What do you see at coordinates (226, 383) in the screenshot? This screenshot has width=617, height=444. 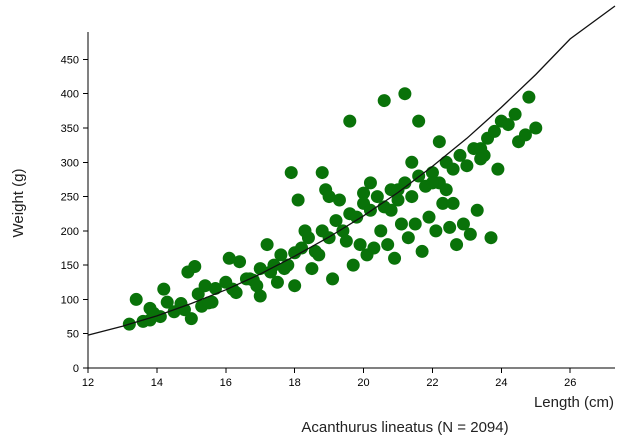 I see `x-tick-label: 16` at bounding box center [226, 383].